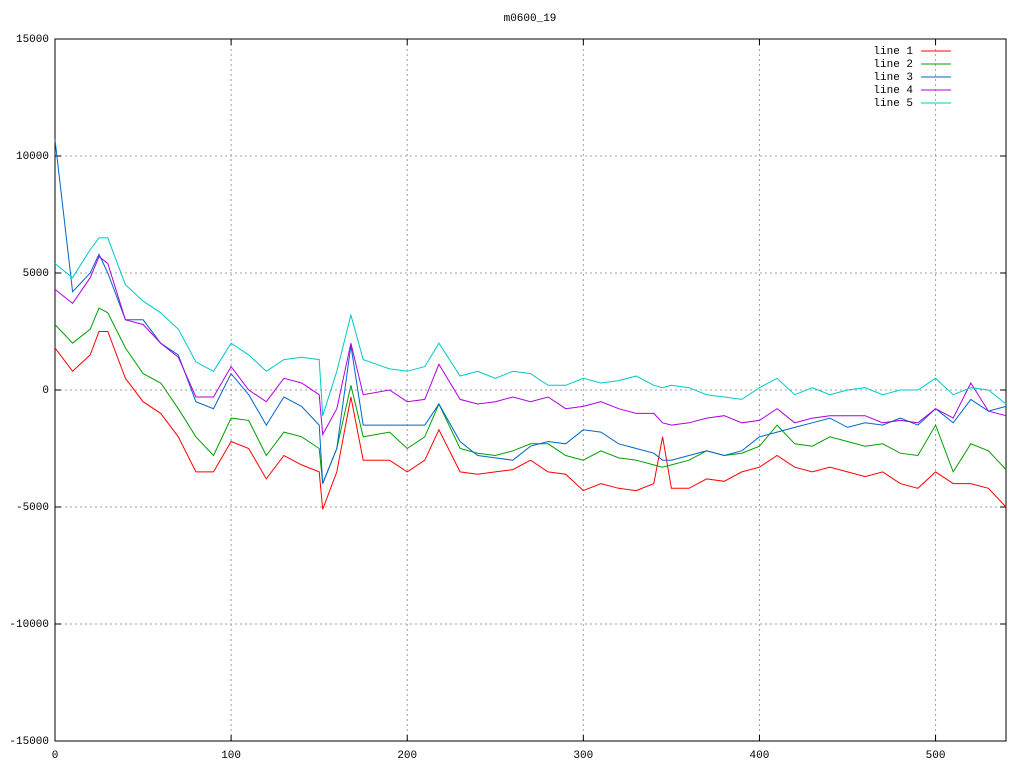  What do you see at coordinates (893, 78) in the screenshot?
I see `legend-label: line 3` at bounding box center [893, 78].